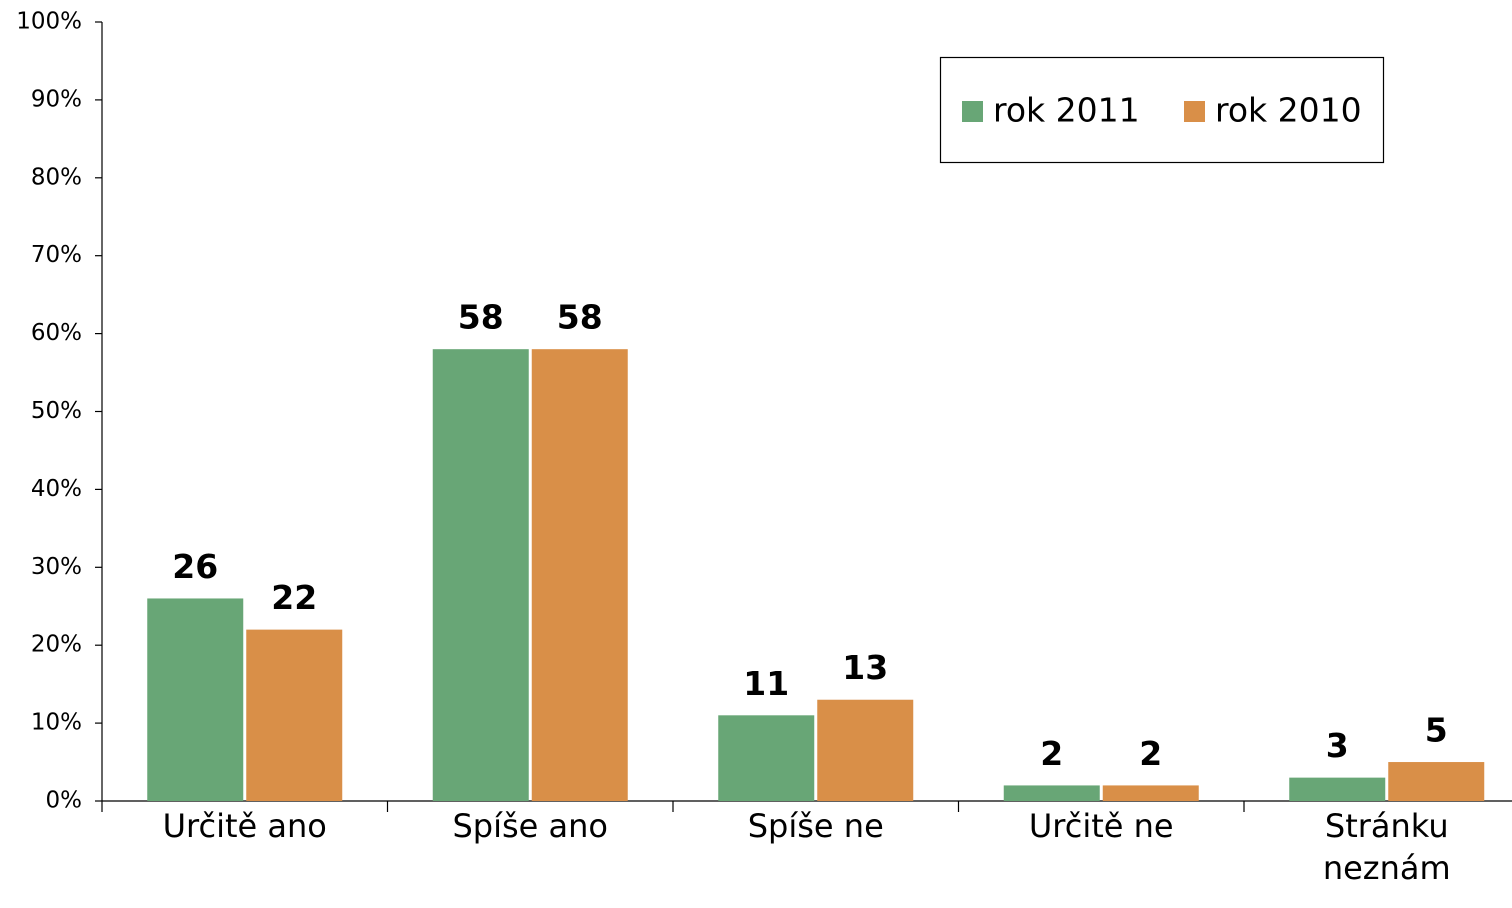 The width and height of the screenshot is (1512, 908). Describe the element at coordinates (56, 723) in the screenshot. I see `y-tick-label: 10%` at that location.